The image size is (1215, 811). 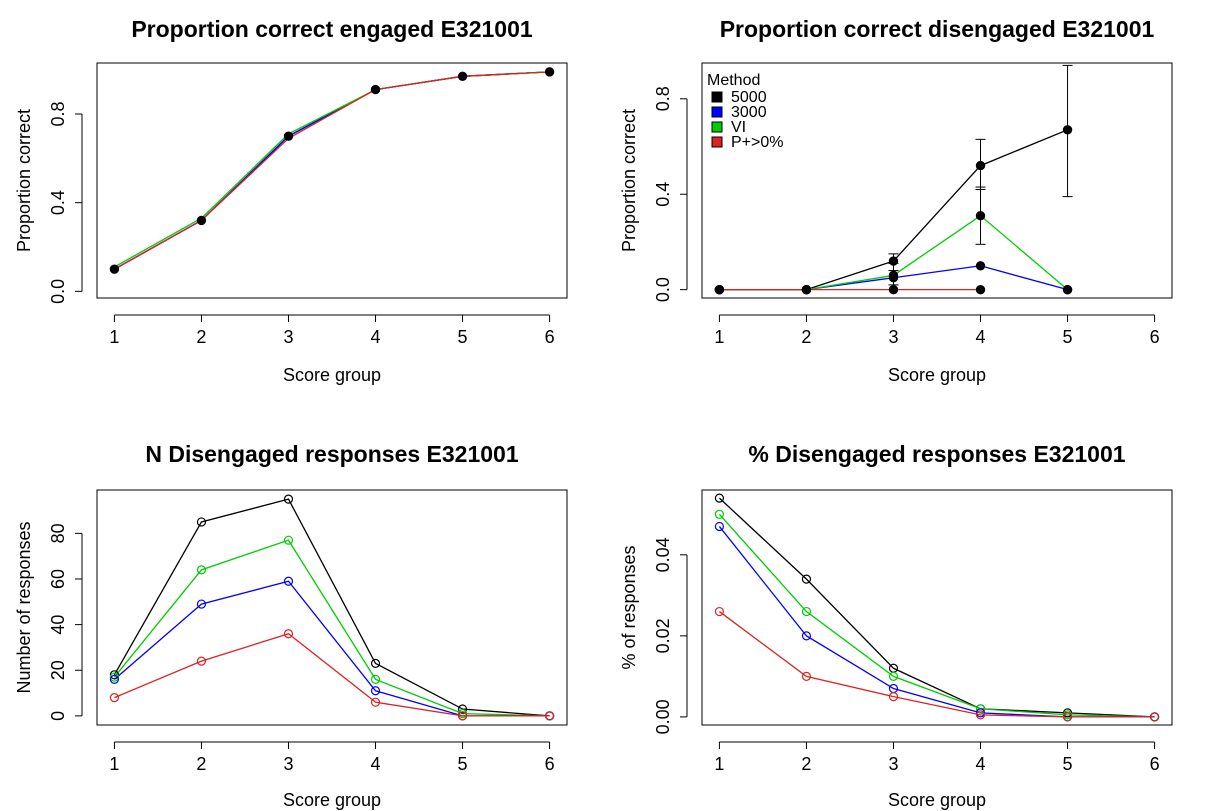 I want to click on y-tick-label: 60, so click(x=58, y=579).